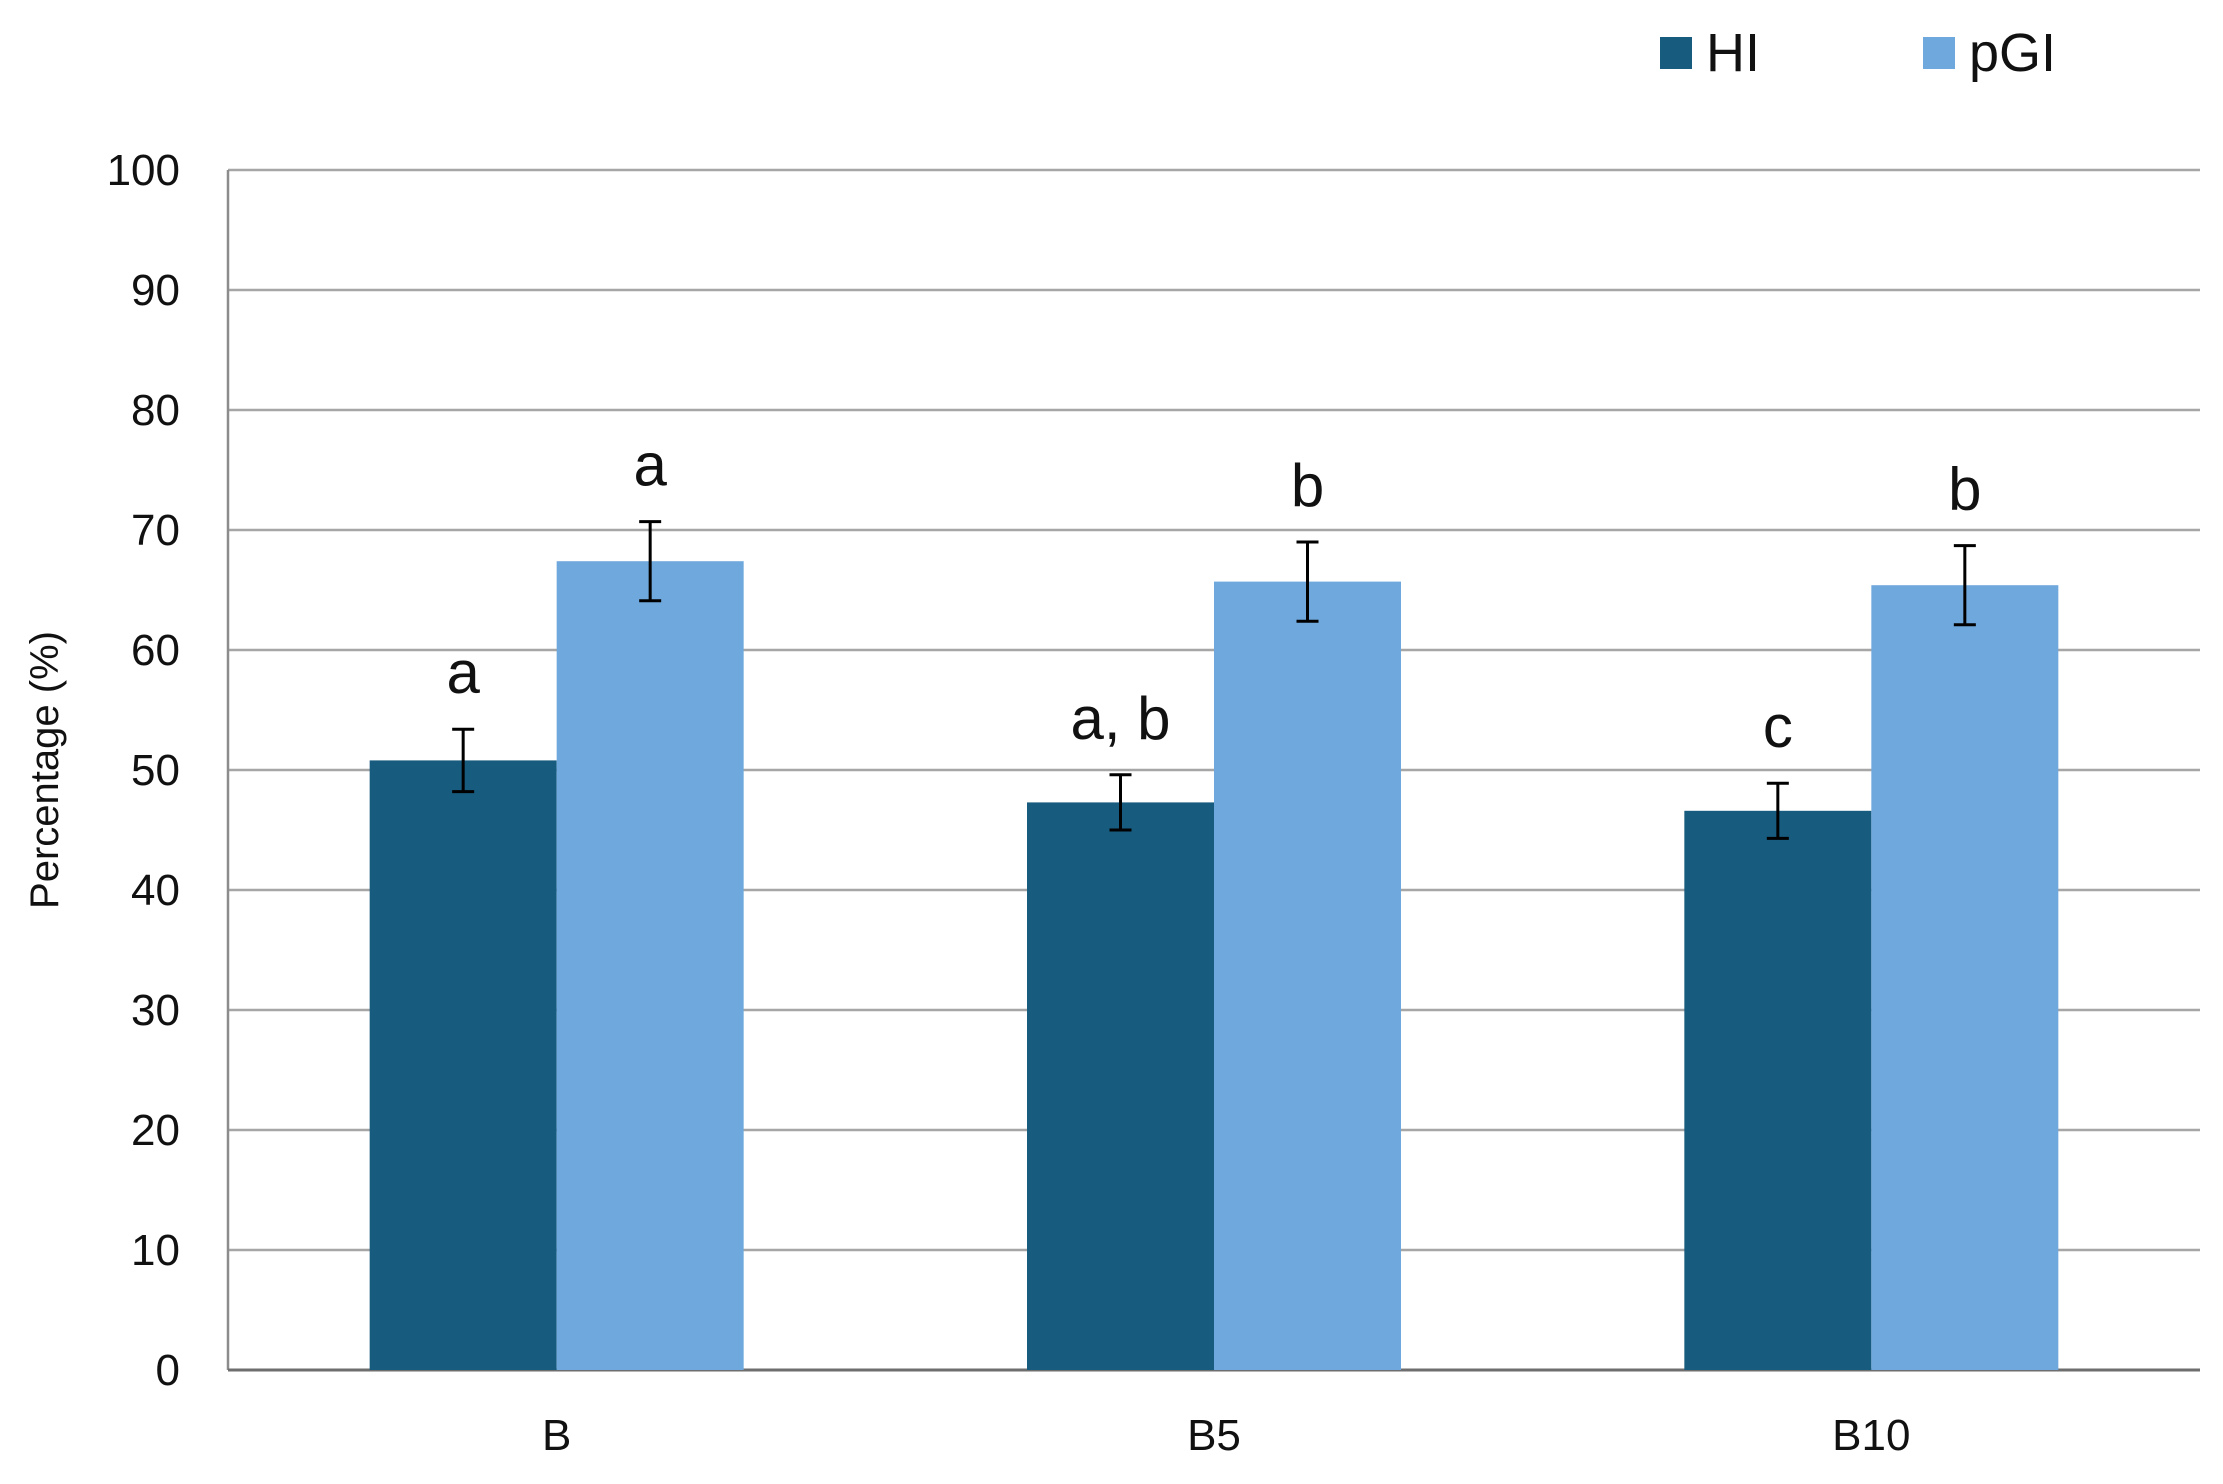  Describe the element at coordinates (1120, 1086) in the screenshot. I see `bar-HI-B5` at that location.